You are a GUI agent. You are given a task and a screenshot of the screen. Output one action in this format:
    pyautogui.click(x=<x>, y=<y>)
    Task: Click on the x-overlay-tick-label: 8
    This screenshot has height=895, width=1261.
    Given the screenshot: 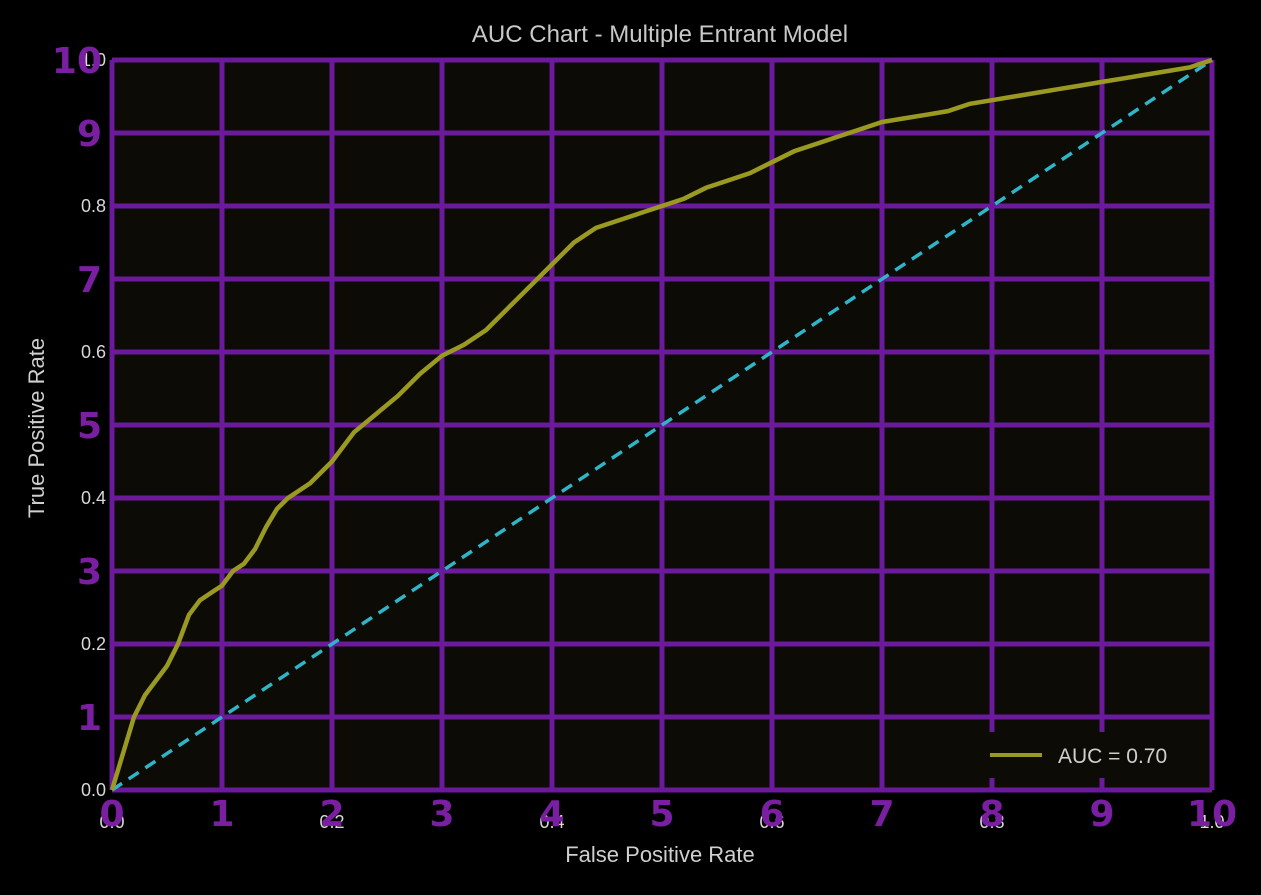 What is the action you would take?
    pyautogui.click(x=991, y=814)
    